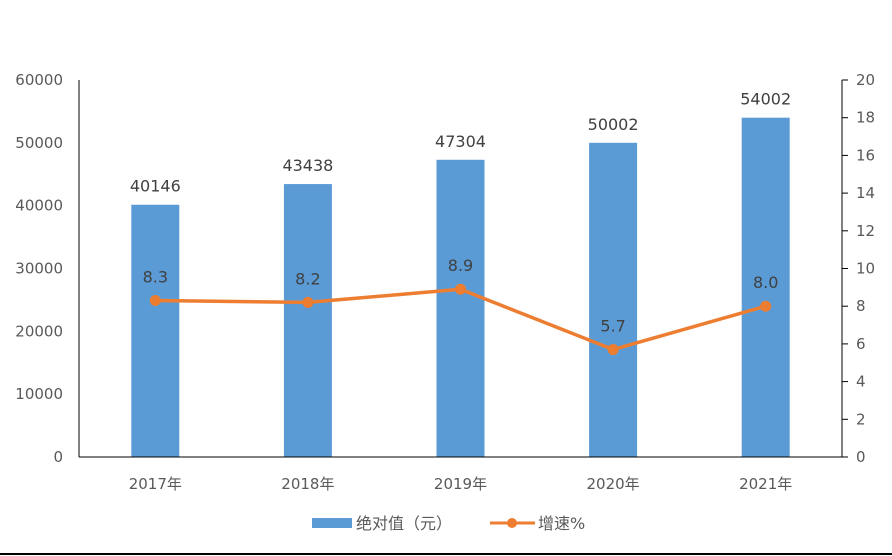 This screenshot has width=892, height=556. Describe the element at coordinates (332, 523) in the screenshot. I see `legend-bar-swatch` at that location.